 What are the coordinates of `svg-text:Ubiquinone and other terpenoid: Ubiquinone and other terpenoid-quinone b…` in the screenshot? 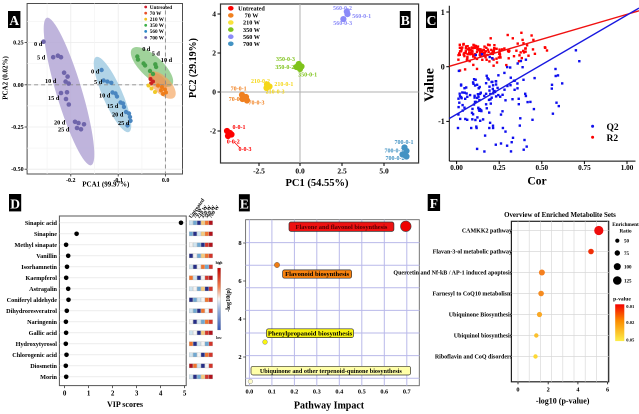 It's located at (331, 371).